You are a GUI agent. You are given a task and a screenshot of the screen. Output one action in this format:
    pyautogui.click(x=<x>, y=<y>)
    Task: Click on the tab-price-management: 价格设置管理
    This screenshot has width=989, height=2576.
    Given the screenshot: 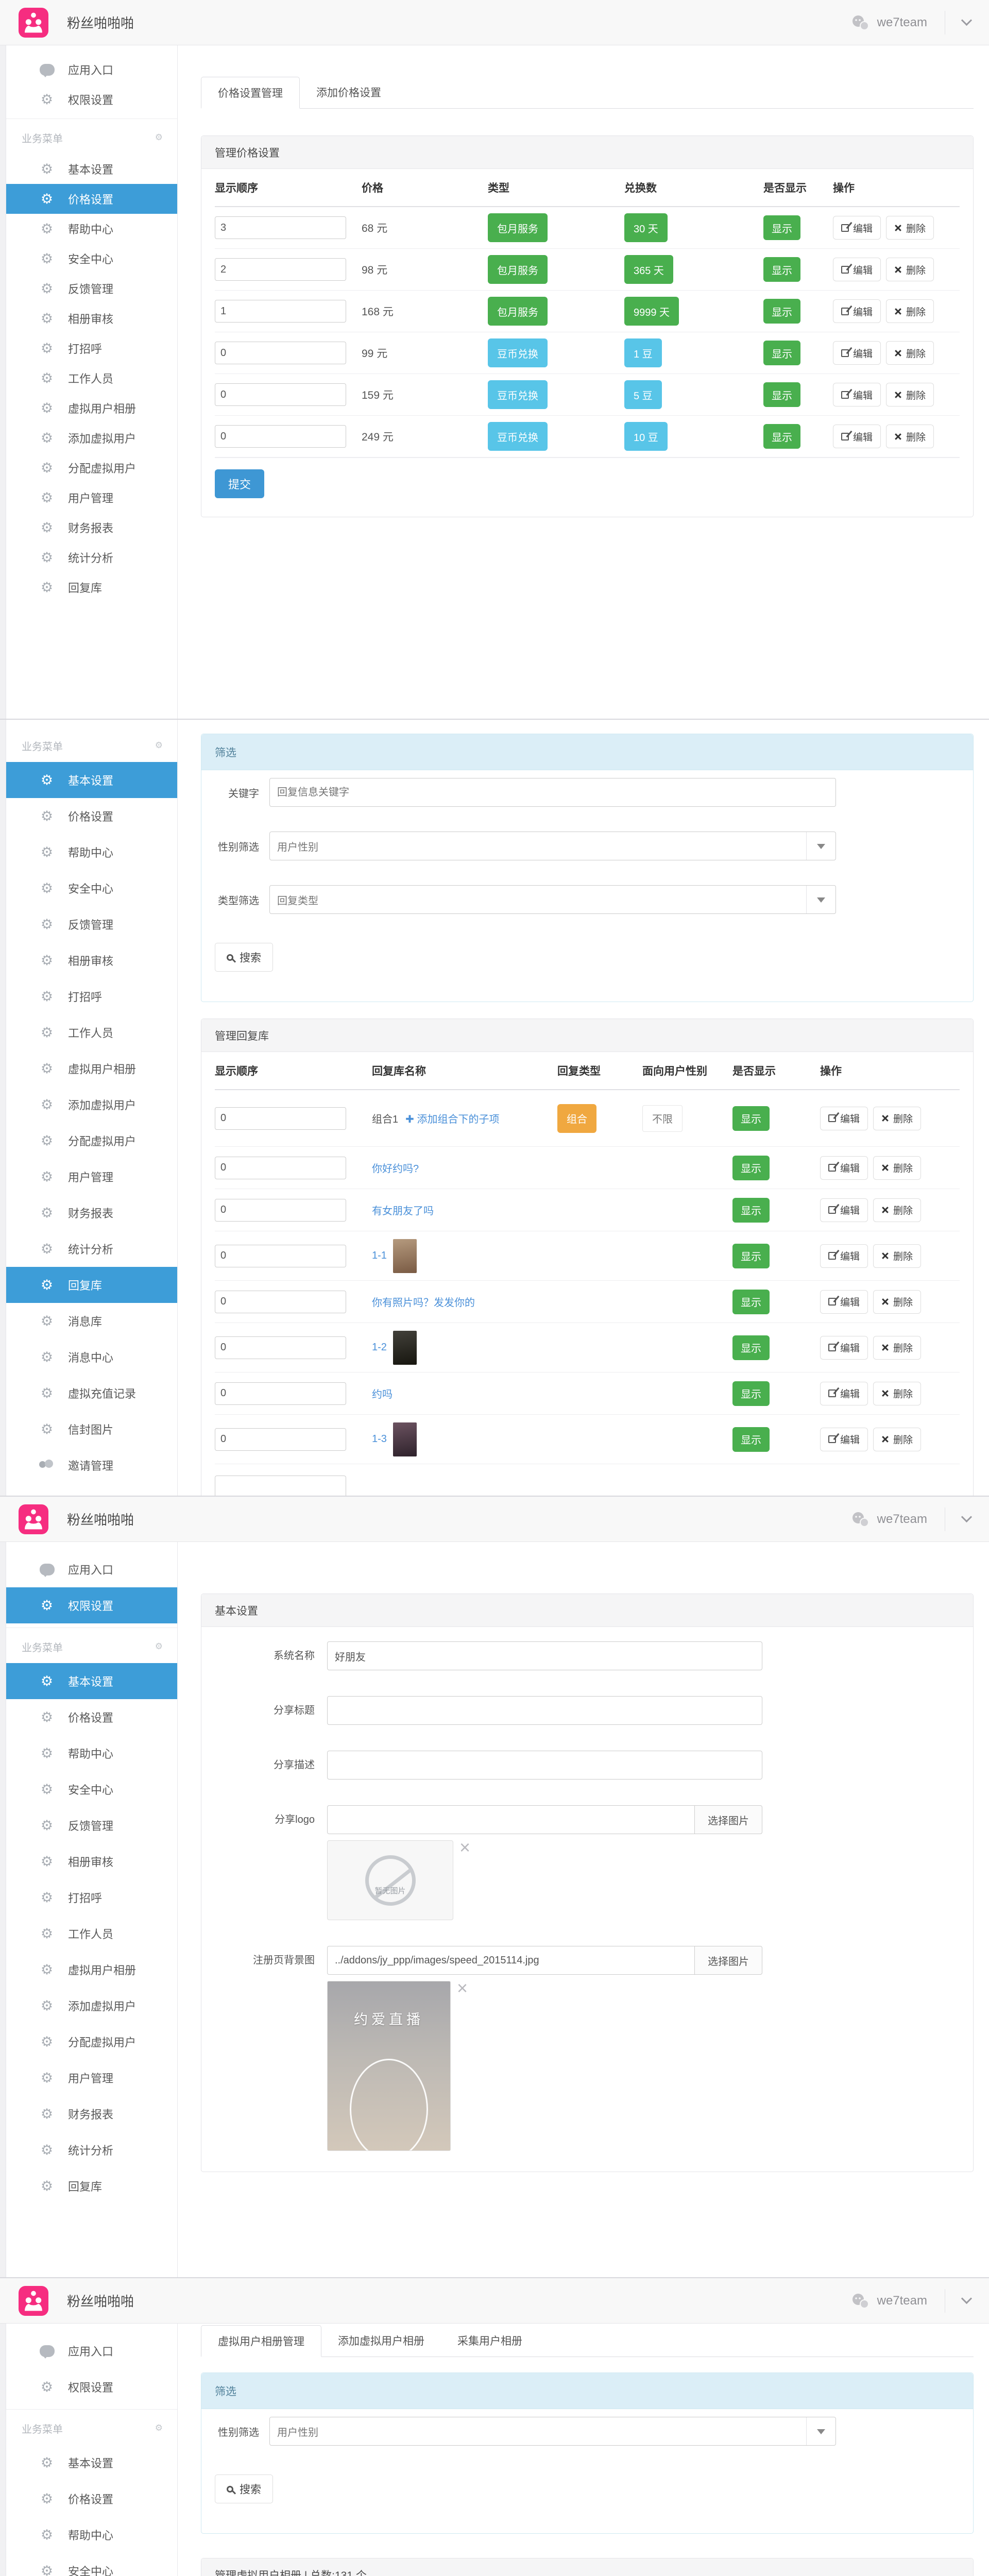 What is the action you would take?
    pyautogui.click(x=250, y=93)
    